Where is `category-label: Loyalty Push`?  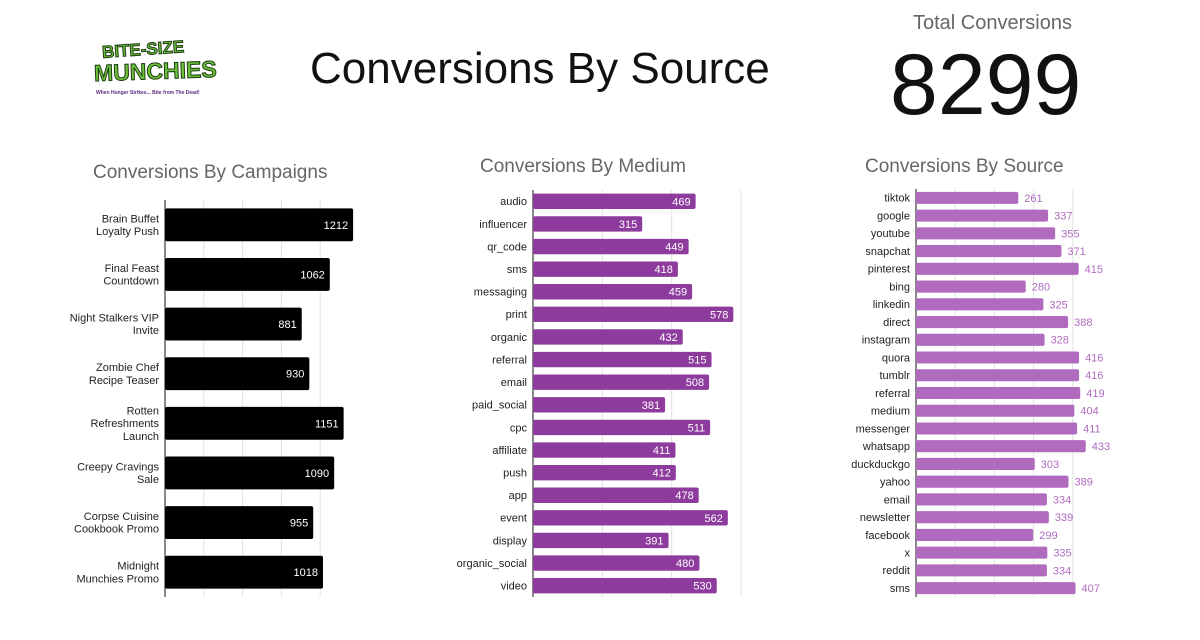
category-label: Loyalty Push is located at coordinates (127, 232).